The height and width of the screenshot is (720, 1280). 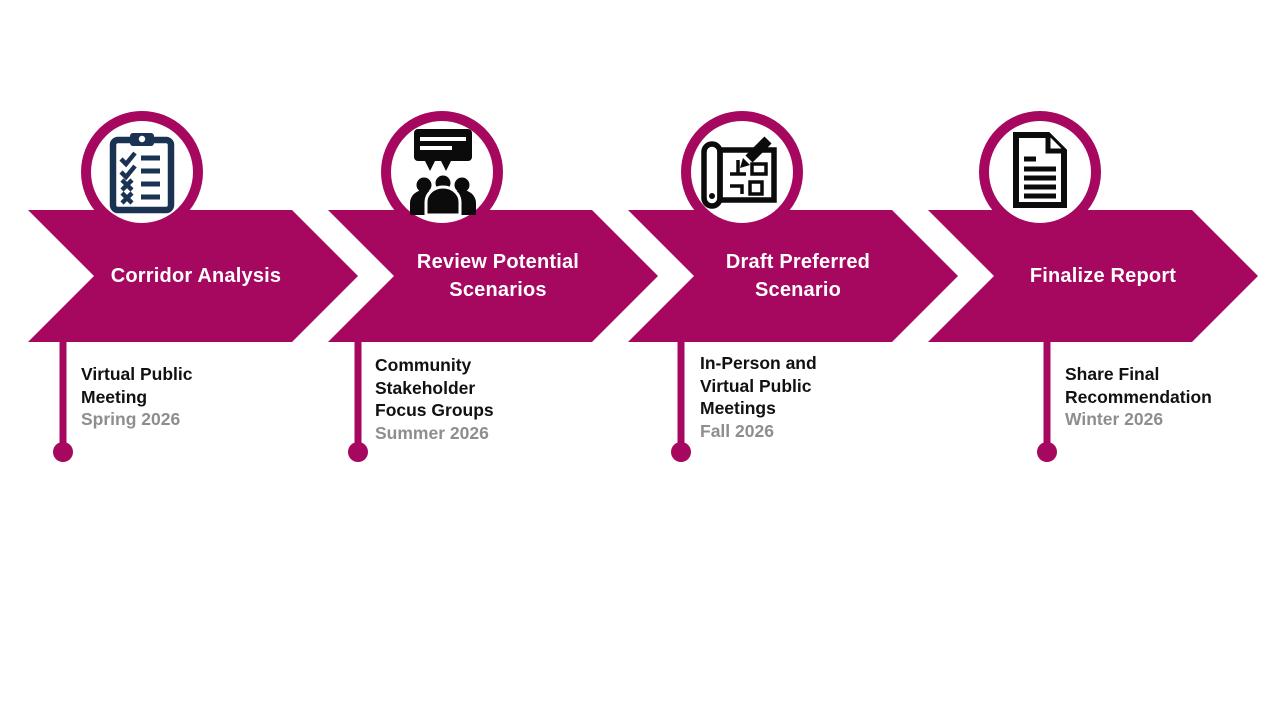 I want to click on milestone-date: Winter 2026, so click(x=1114, y=419).